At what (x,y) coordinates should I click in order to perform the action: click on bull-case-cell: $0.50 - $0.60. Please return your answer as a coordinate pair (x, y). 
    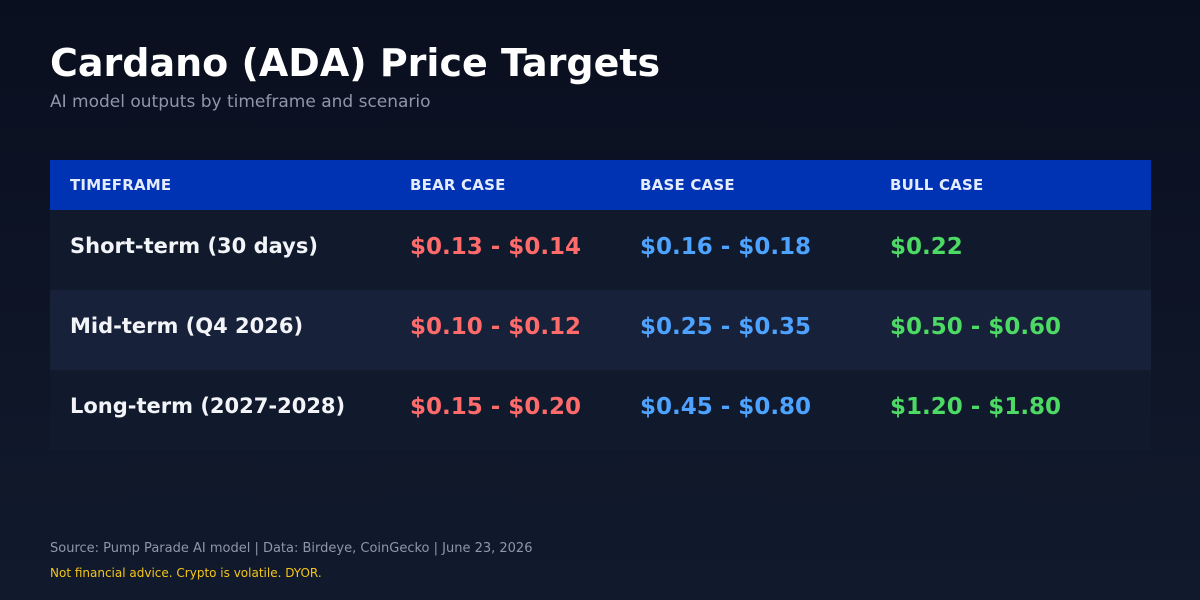
    Looking at the image, I should click on (976, 327).